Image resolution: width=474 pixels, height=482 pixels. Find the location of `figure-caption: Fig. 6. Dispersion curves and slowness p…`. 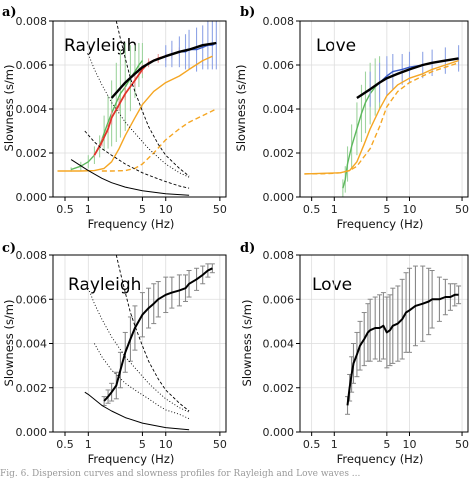

figure-caption: Fig. 6. Dispersion curves and slowness p… is located at coordinates (180, 474).